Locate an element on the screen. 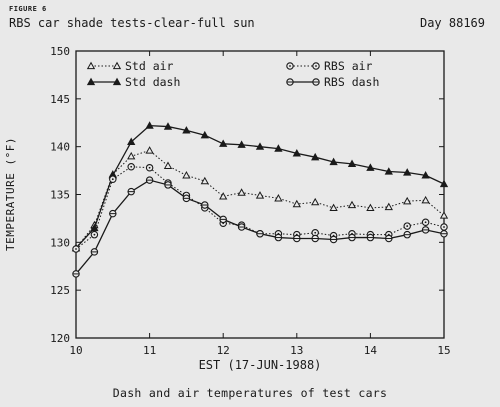  y-tick-label: 120 is located at coordinates (60, 338).